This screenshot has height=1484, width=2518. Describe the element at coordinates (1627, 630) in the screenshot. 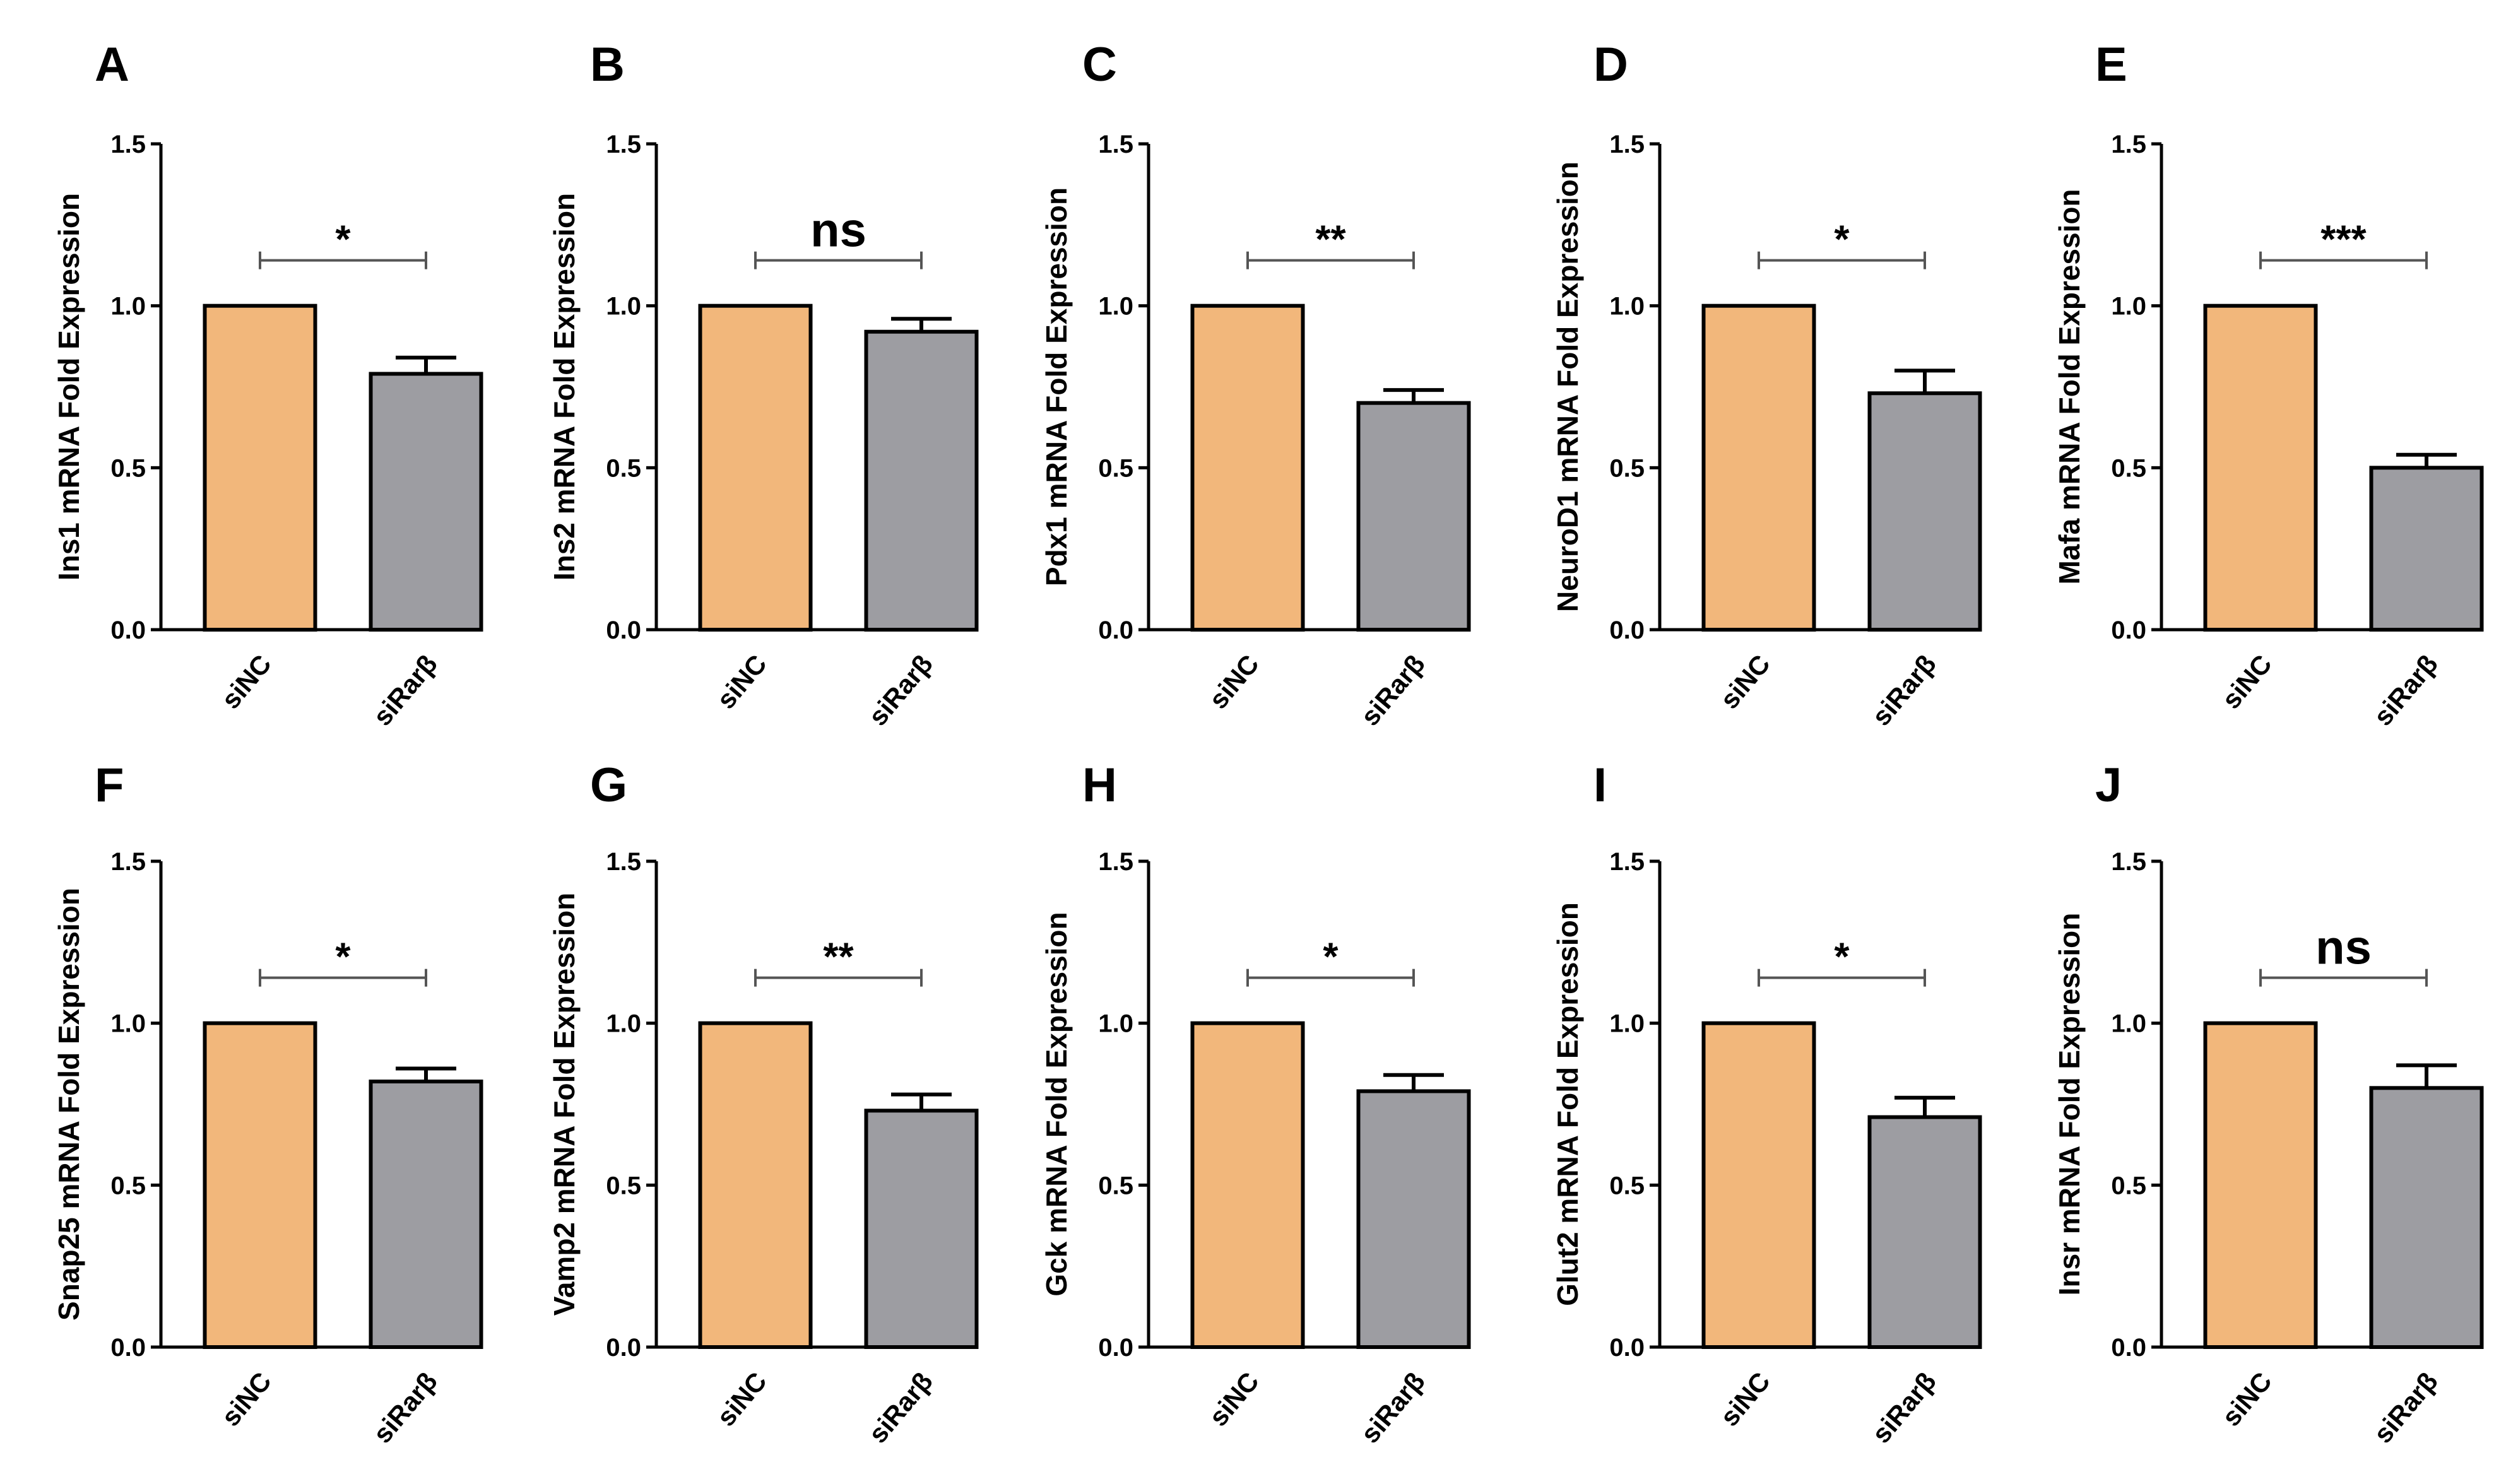

I see `panel-d-tick-label-0: 0.0` at that location.